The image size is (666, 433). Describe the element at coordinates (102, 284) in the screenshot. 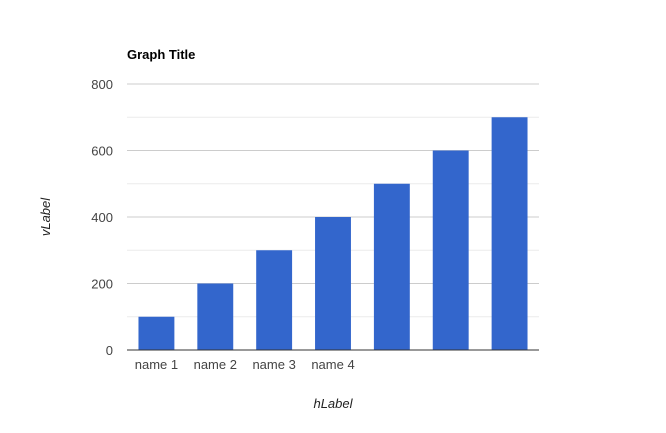

I see `y-tick-label: 200` at that location.